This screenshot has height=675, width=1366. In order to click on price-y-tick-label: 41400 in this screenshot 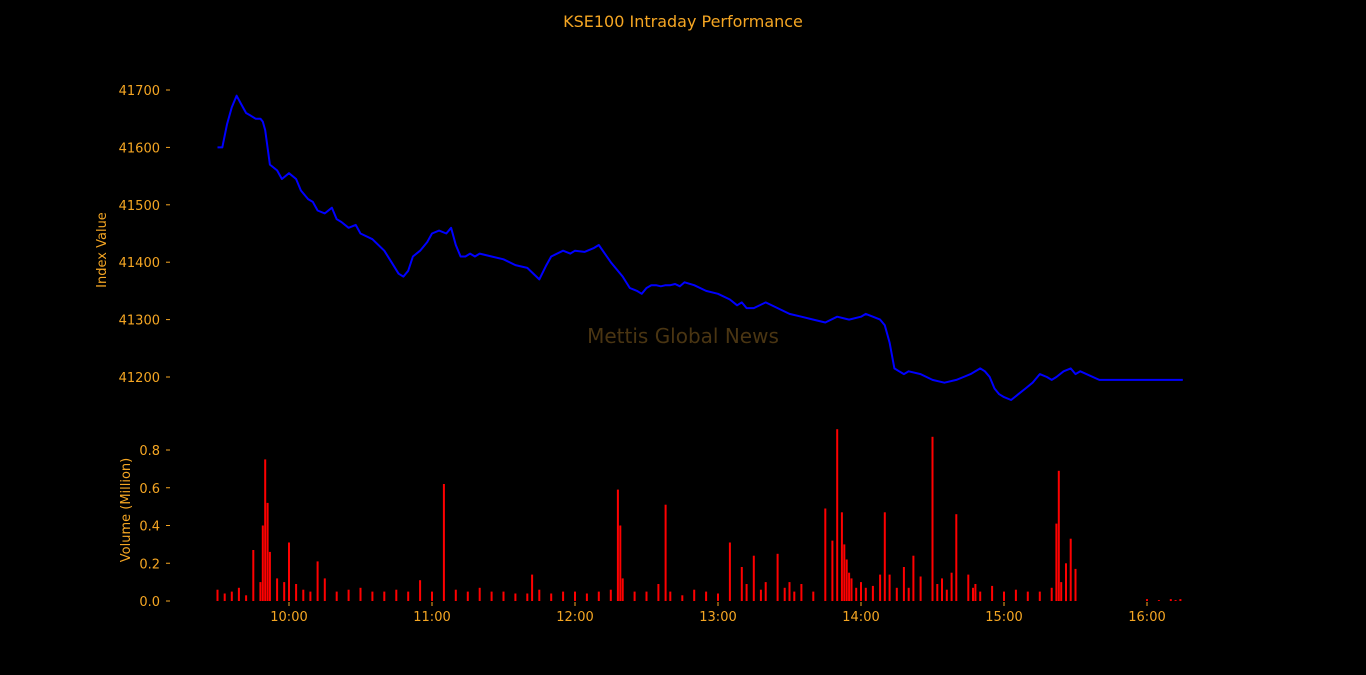, I will do `click(139, 263)`.